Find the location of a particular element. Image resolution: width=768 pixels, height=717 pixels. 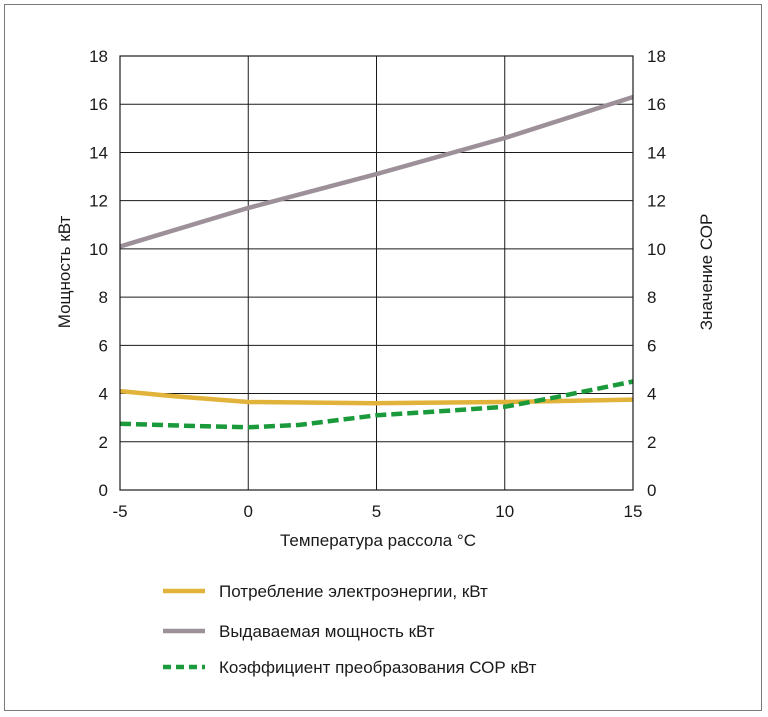

y-tick-label: 4 is located at coordinates (103, 394).